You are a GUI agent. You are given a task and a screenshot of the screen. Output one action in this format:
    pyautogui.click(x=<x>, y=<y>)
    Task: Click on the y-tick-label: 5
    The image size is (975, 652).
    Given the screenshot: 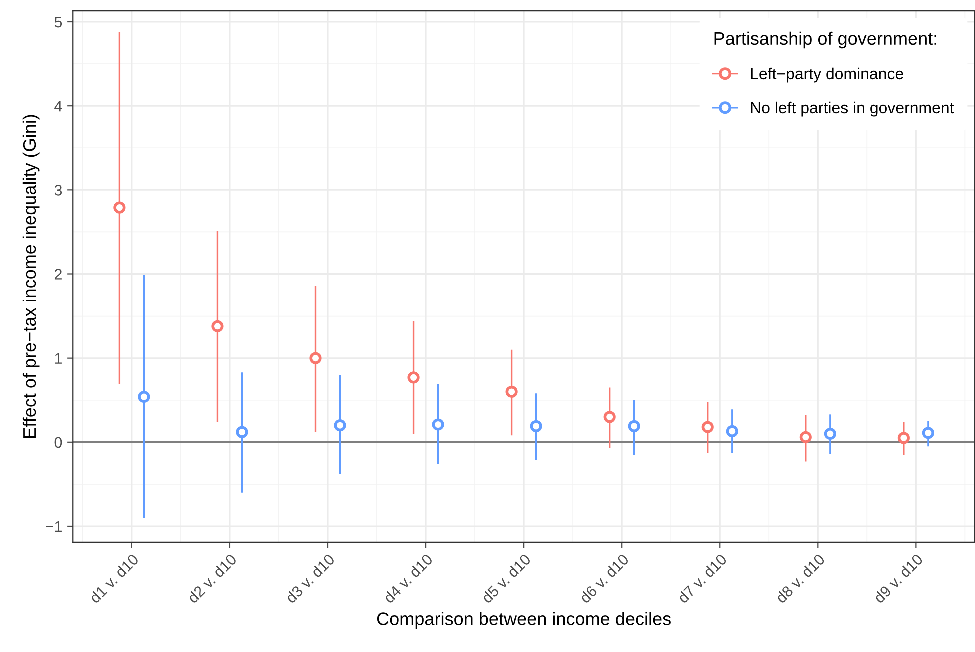 What is the action you would take?
    pyautogui.click(x=58, y=22)
    